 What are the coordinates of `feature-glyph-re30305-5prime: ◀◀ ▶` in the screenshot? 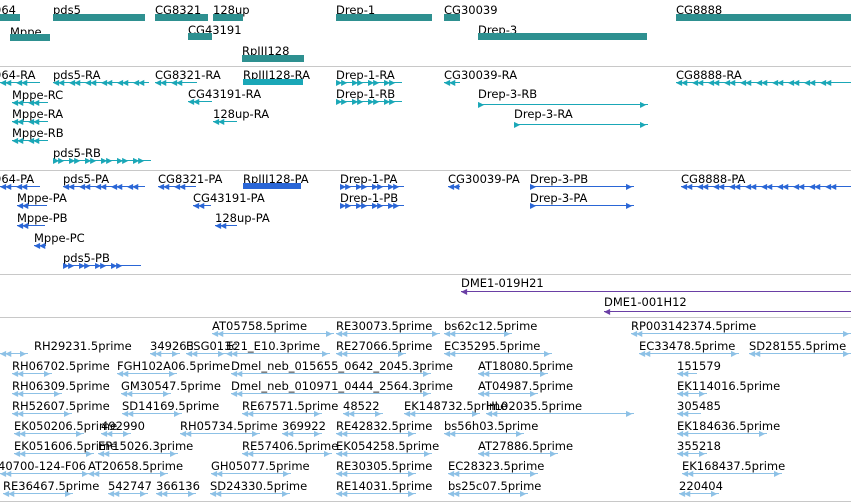 It's located at (376, 474).